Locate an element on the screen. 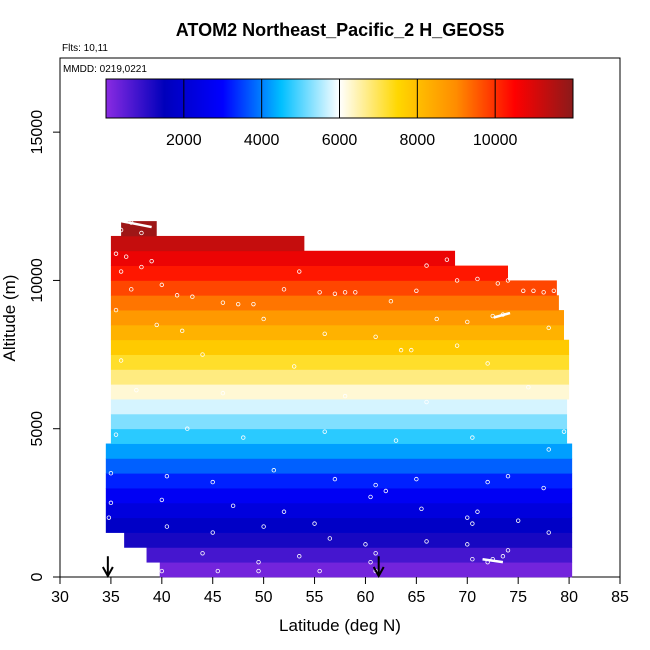 The width and height of the screenshot is (650, 650). y-tick-label: 15000 is located at coordinates (37, 132).